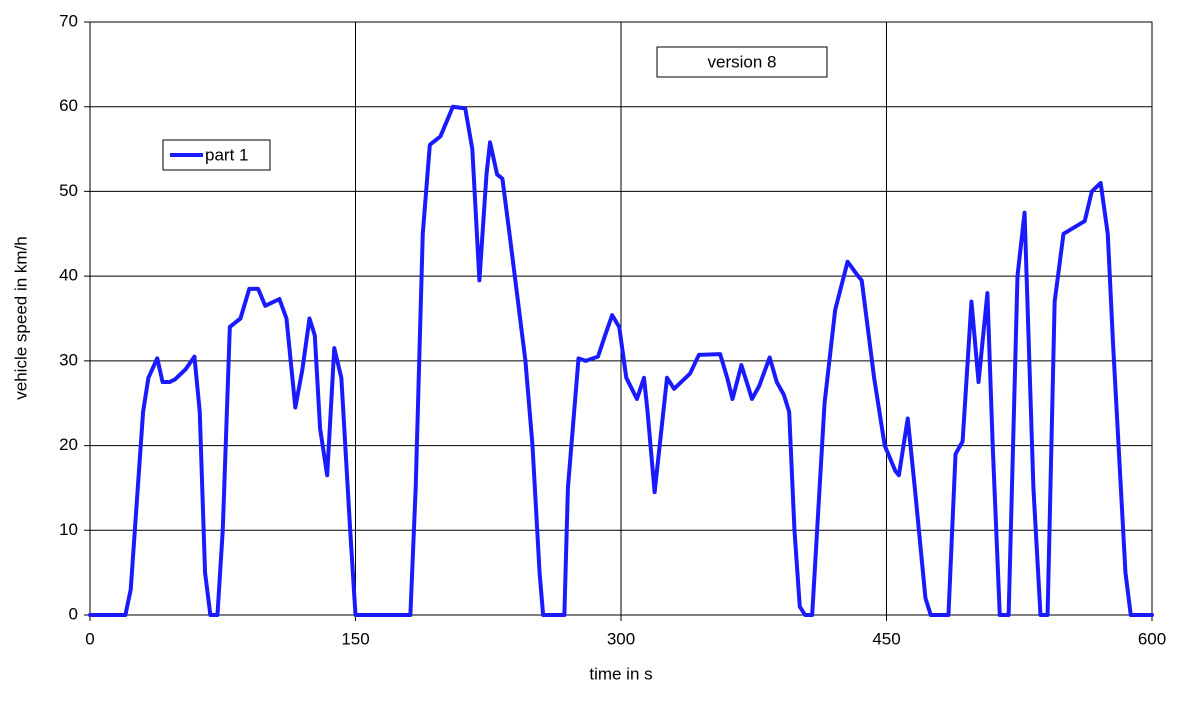  Describe the element at coordinates (621, 638) in the screenshot. I see `x-tick-label: 300` at that location.